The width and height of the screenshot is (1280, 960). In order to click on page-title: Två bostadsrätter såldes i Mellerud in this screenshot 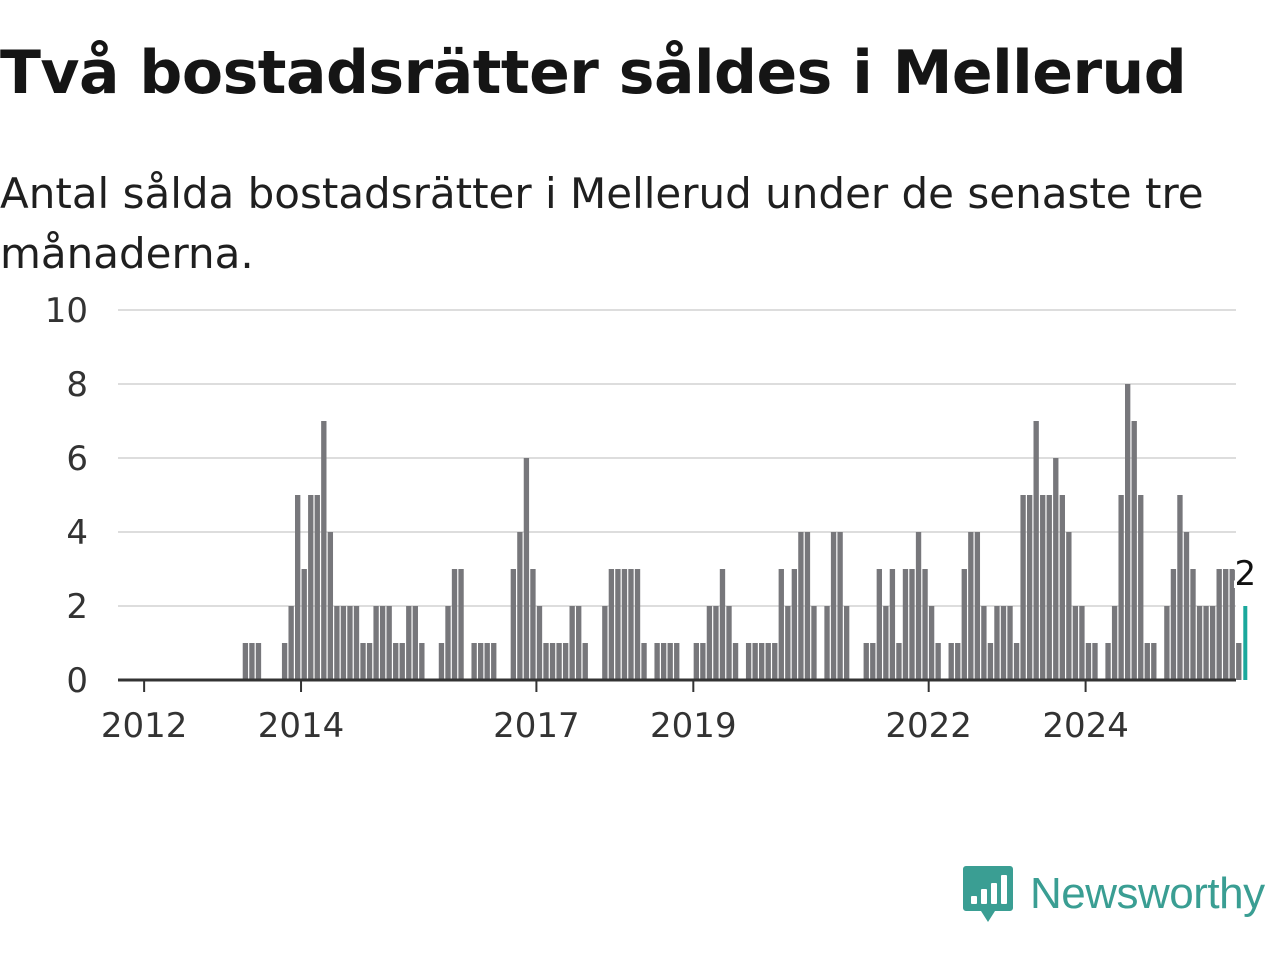, I will do `click(593, 73)`.